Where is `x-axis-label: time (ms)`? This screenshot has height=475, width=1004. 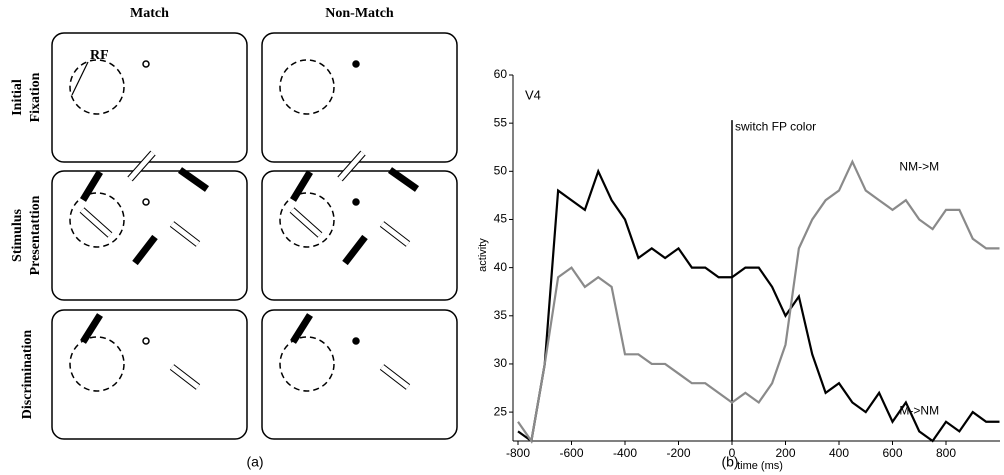
x-axis-label: time (ms) is located at coordinates (760, 466).